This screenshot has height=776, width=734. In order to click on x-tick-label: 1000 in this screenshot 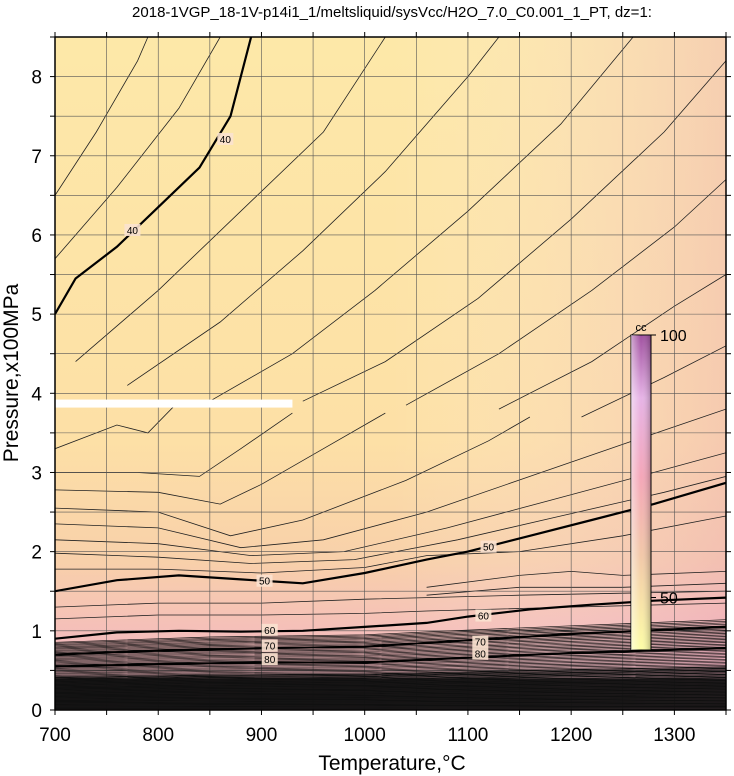, I will do `click(365, 735)`.